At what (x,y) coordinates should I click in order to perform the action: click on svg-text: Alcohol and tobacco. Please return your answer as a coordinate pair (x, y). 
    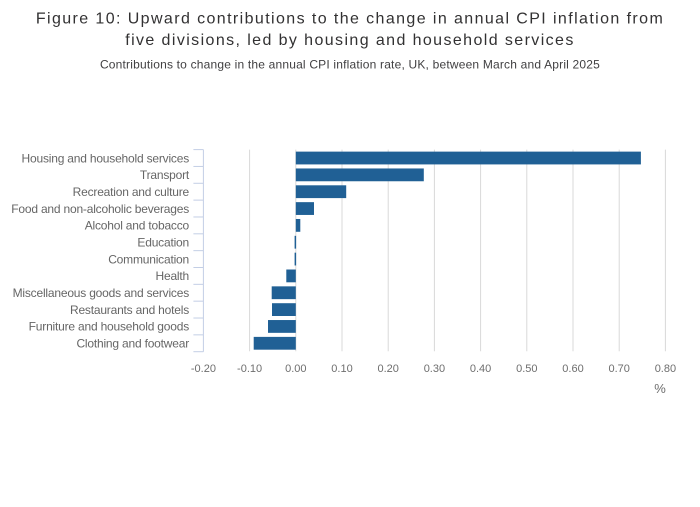
    Looking at the image, I should click on (137, 226).